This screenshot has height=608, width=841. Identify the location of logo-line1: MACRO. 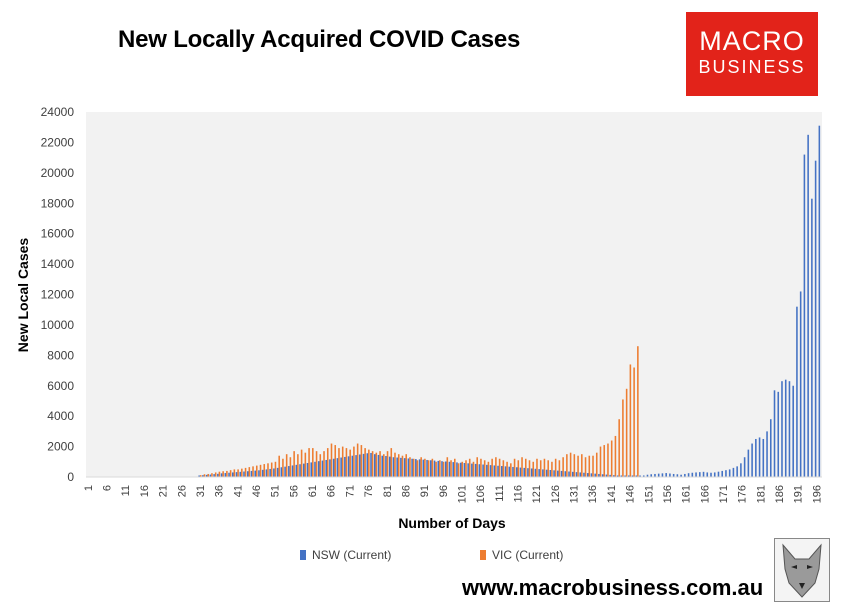
(752, 41).